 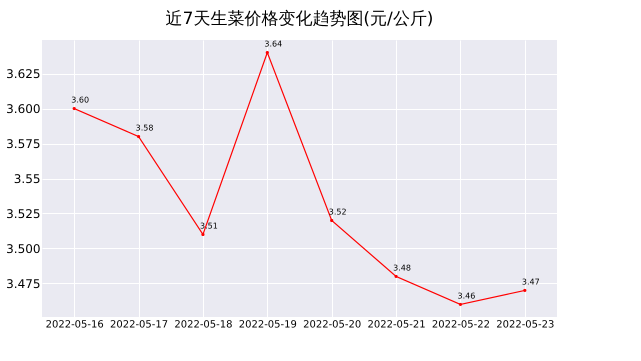 I want to click on y-tick-label: 3.625, so click(x=23, y=74).